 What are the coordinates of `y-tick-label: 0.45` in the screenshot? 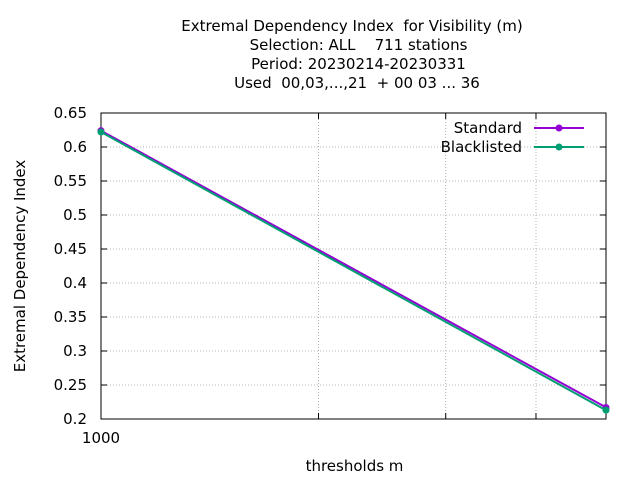 It's located at (70, 249).